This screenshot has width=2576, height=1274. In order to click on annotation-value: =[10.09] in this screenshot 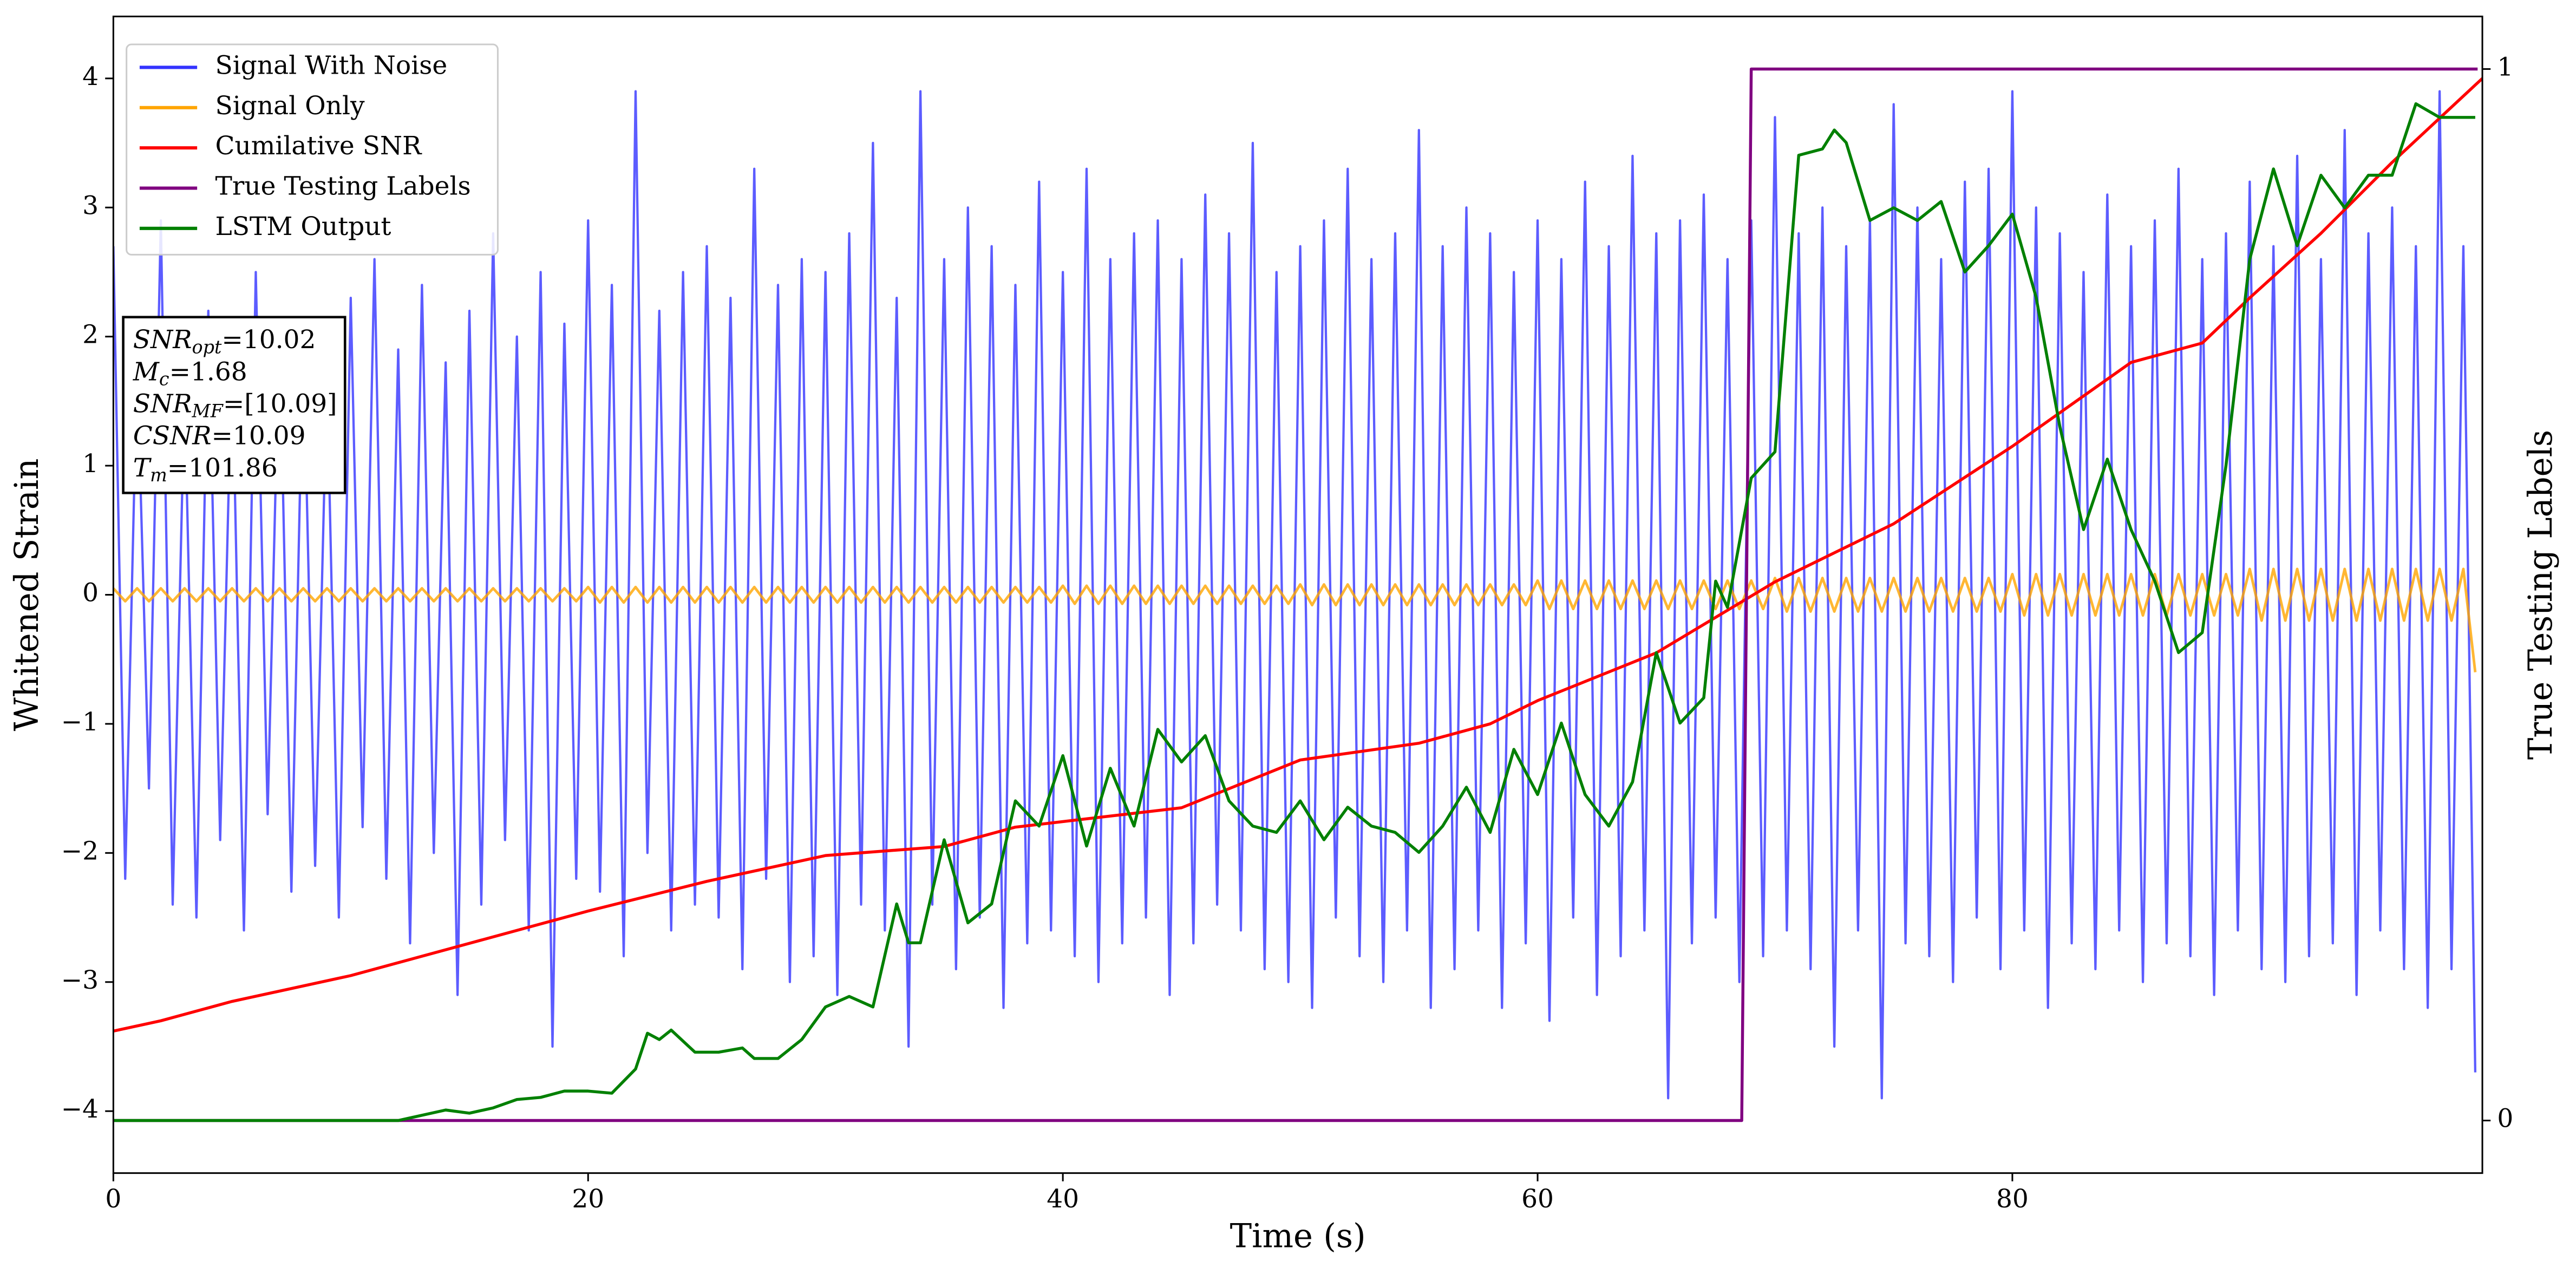, I will do `click(280, 404)`.